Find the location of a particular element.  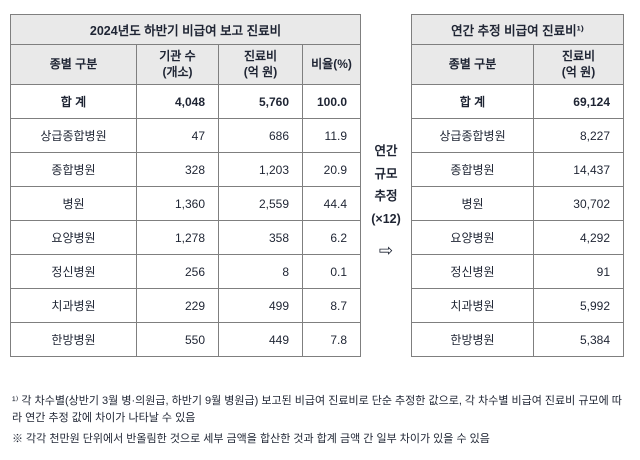

left-col-count-line1: 기관 수 is located at coordinates (177, 55).